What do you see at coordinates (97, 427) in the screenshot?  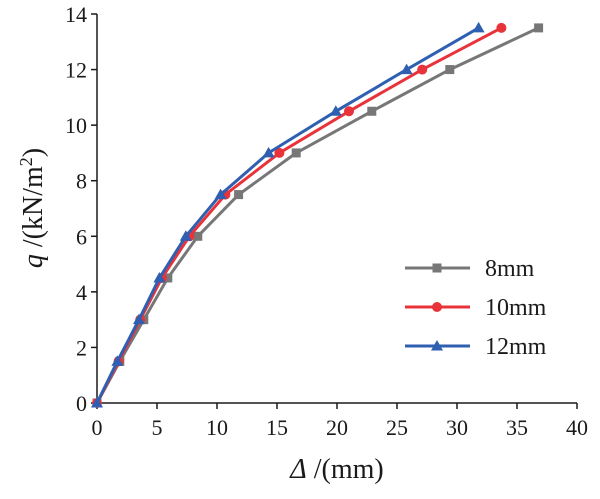 I see `x-tick-label: 0` at bounding box center [97, 427].